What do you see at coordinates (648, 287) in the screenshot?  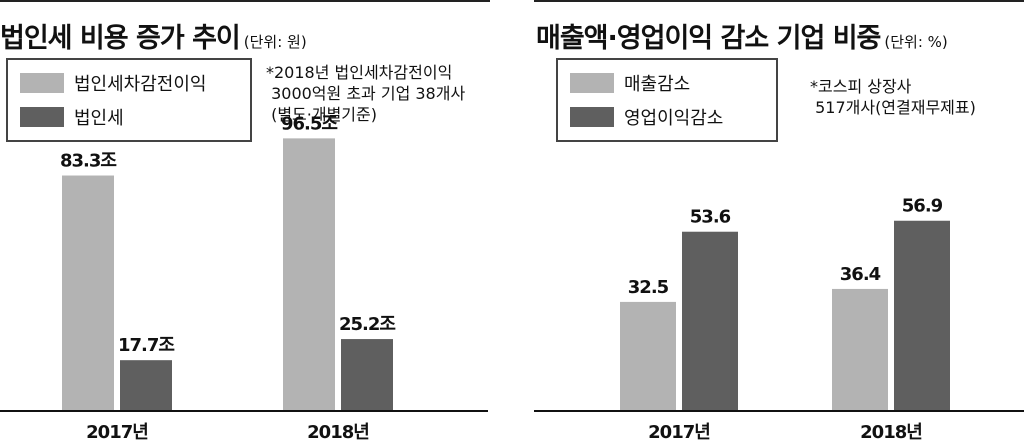 I see `bar-value-label: 32.5` at bounding box center [648, 287].